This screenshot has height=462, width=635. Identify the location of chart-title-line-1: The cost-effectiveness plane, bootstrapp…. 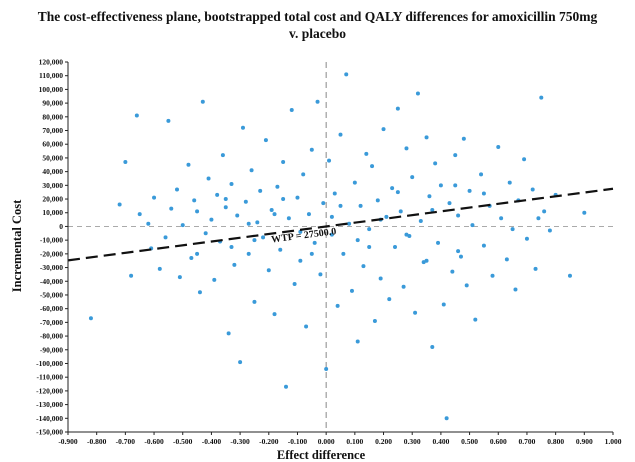
(317, 16).